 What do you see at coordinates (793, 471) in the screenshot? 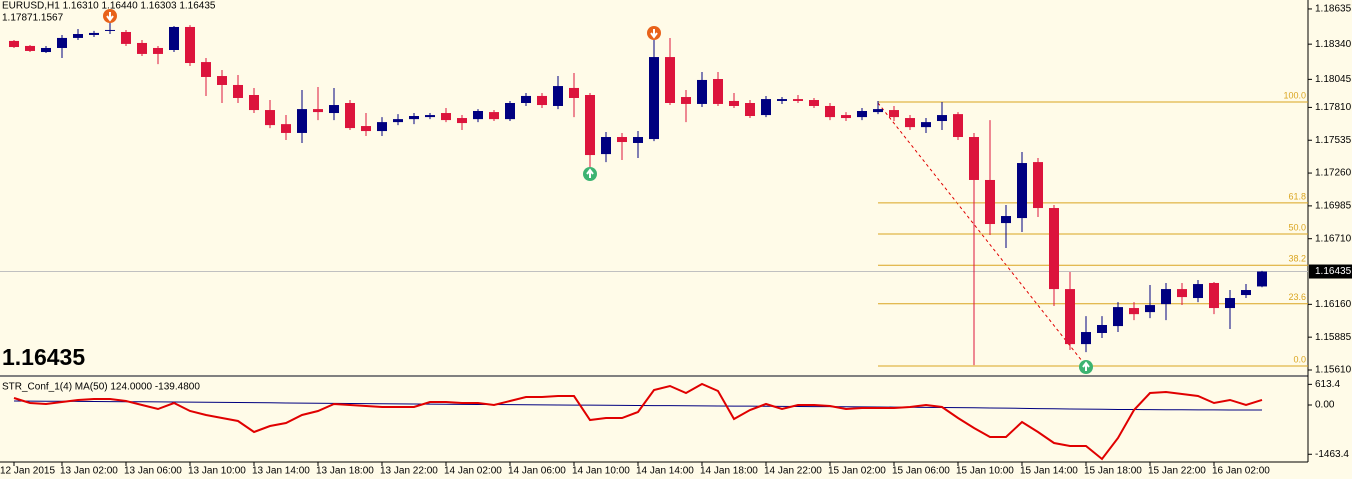
I see `x-tick-label: 14 Jan 22:00` at bounding box center [793, 471].